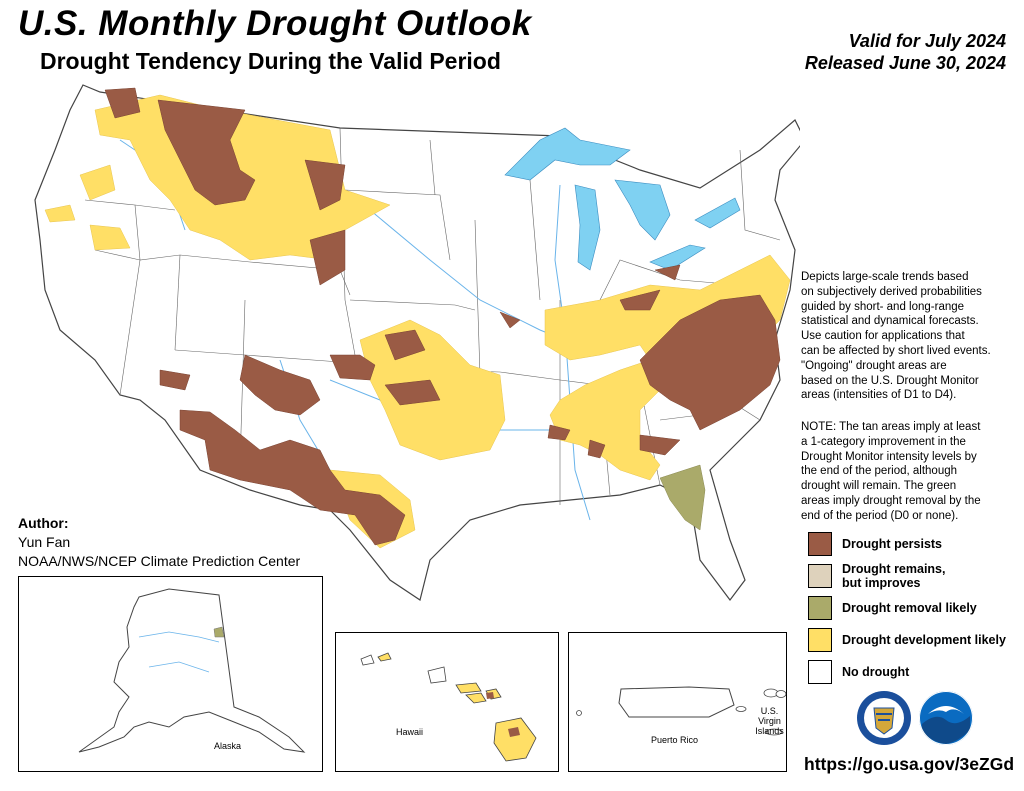  Describe the element at coordinates (946, 718) in the screenshot. I see `noaa-logo` at that location.